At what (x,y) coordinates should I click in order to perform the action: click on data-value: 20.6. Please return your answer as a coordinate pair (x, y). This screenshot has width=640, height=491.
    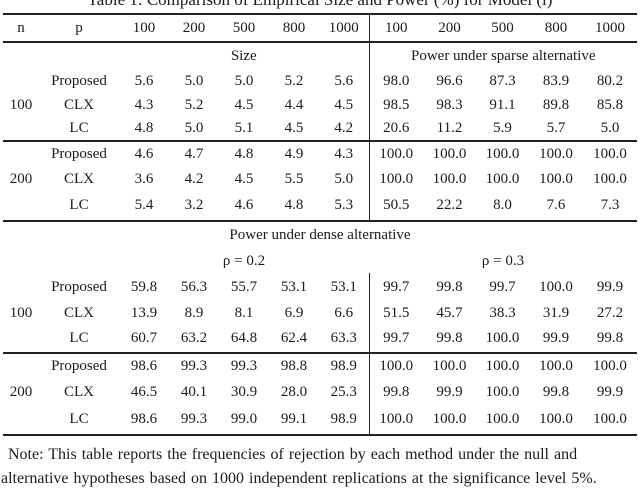
    Looking at the image, I should click on (395, 129).